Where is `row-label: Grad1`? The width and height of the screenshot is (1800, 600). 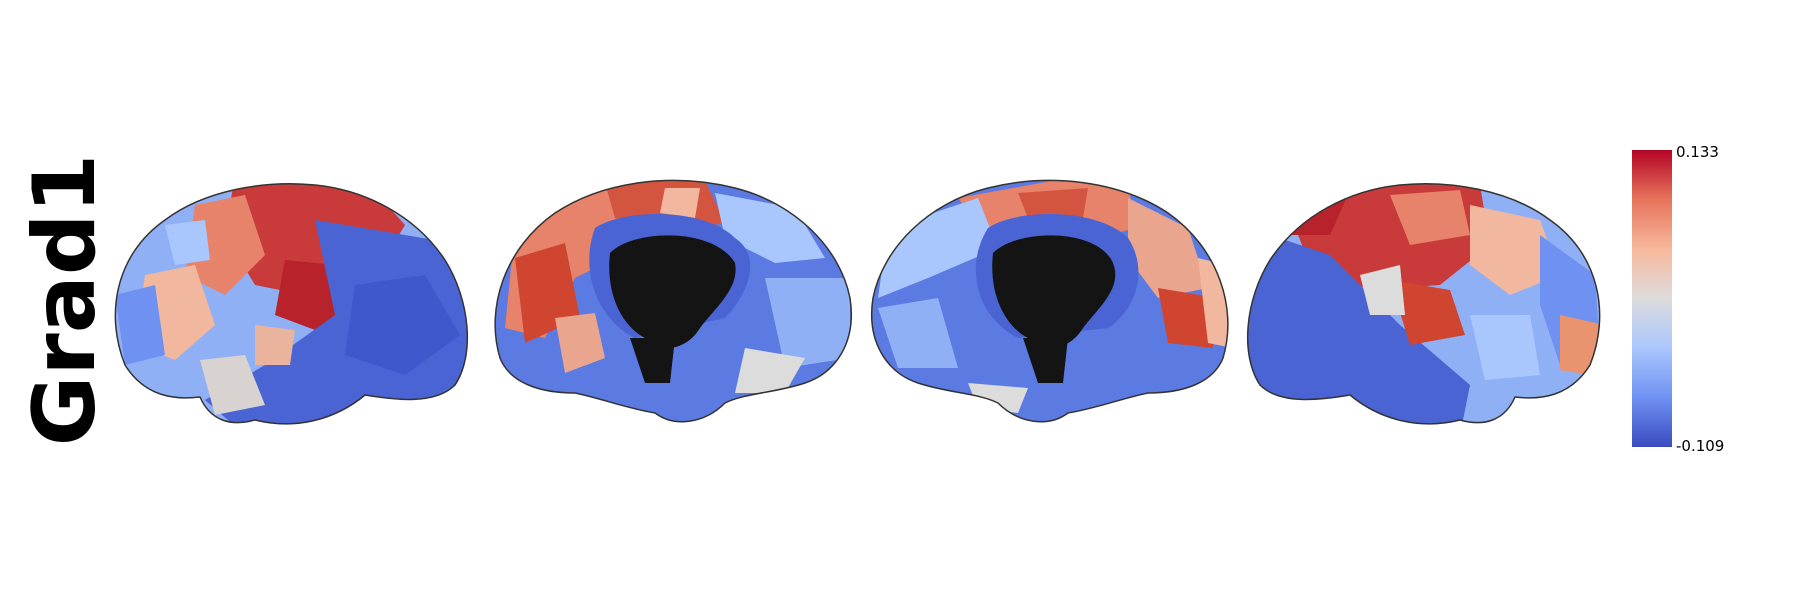
row-label: Grad1 is located at coordinates (65, 300).